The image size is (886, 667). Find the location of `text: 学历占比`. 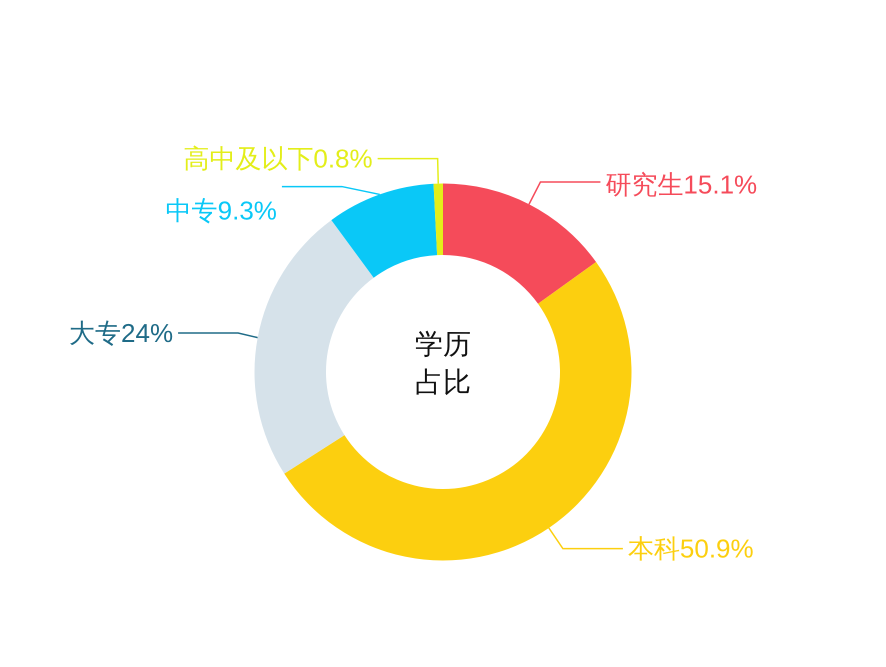

text: 学历占比 is located at coordinates (443, 363).